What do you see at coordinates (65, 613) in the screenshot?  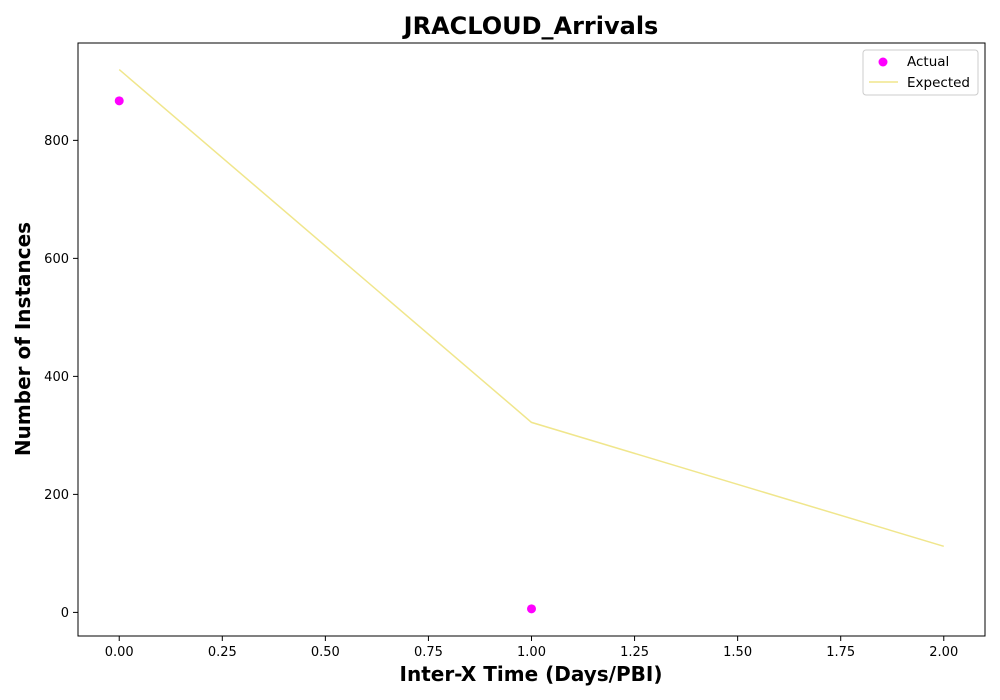 I see `y-tick-label: 0` at bounding box center [65, 613].